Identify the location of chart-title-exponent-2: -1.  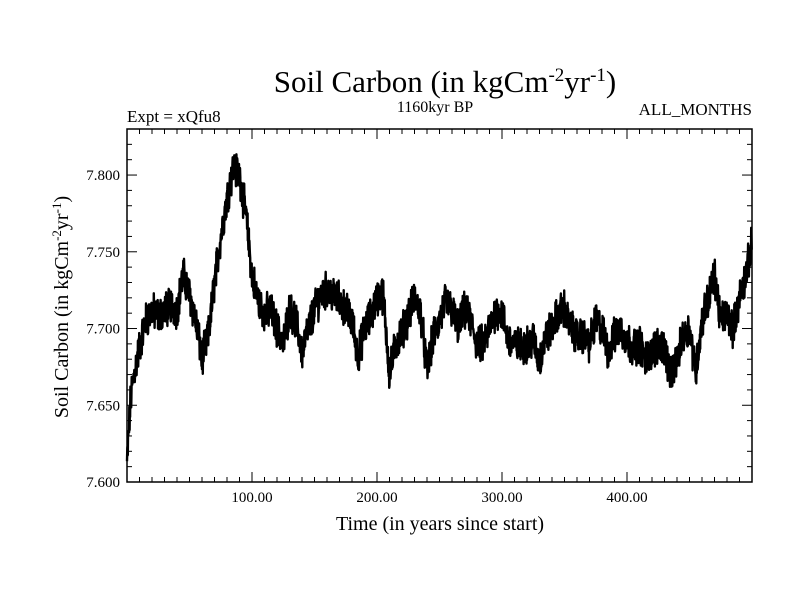
(598, 75).